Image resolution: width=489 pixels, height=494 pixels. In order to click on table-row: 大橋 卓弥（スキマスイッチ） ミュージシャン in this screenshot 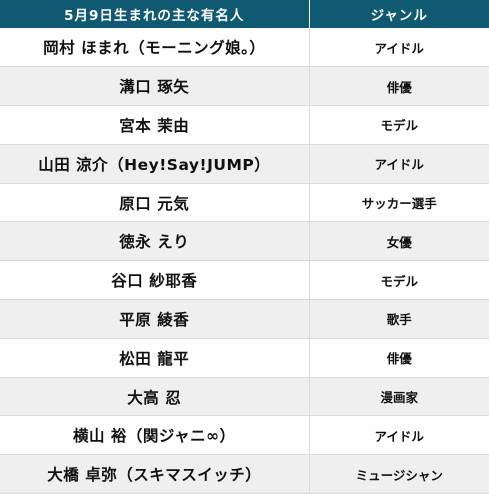, I will do `click(244, 474)`.